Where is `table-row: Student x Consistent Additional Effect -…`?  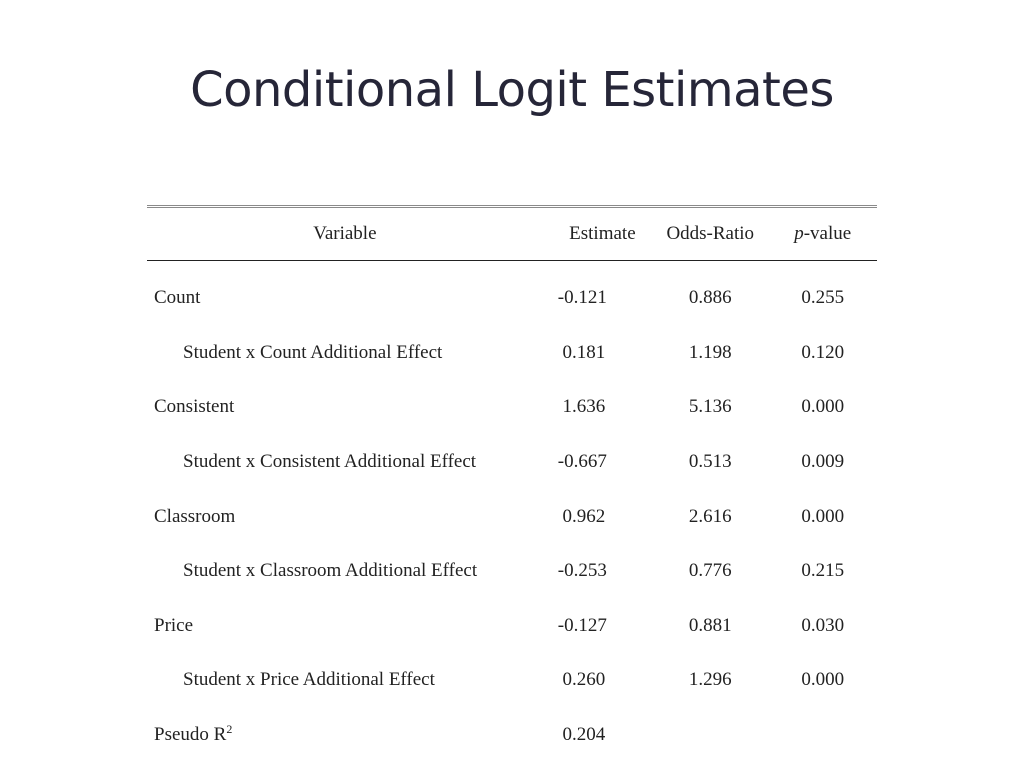 table-row: Student x Consistent Additional Effect -… is located at coordinates (512, 462).